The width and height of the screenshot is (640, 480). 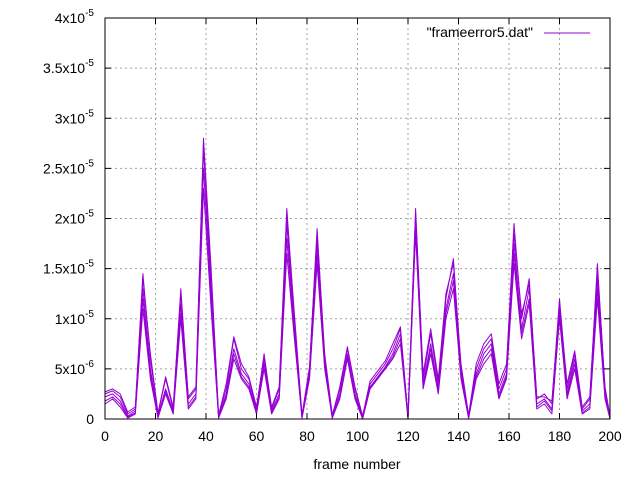 What do you see at coordinates (64, 168) in the screenshot?
I see `y-tick-mantissa: 2.5x10` at bounding box center [64, 168].